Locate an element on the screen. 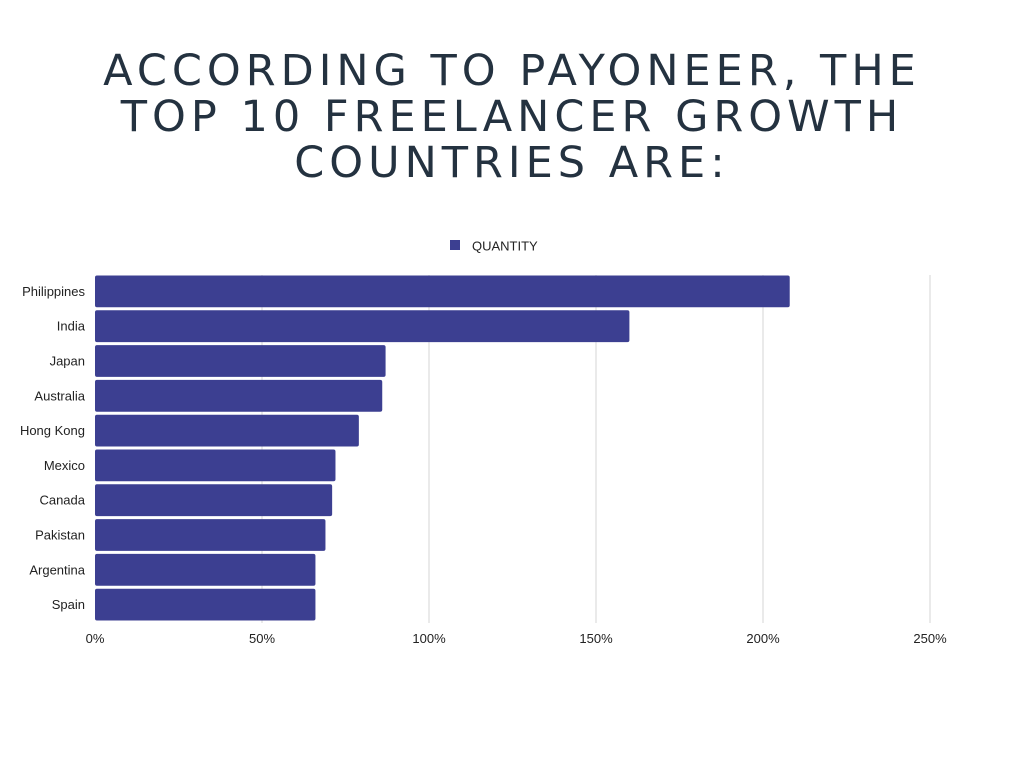  x-tick-label: 200% is located at coordinates (763, 638).